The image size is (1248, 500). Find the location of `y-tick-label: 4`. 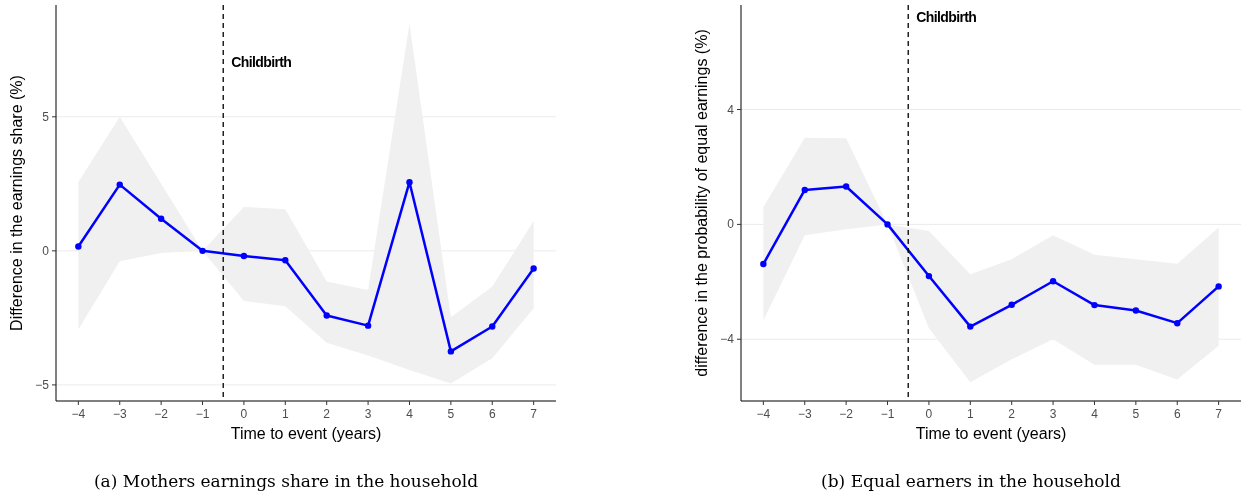

y-tick-label: 4 is located at coordinates (731, 109).